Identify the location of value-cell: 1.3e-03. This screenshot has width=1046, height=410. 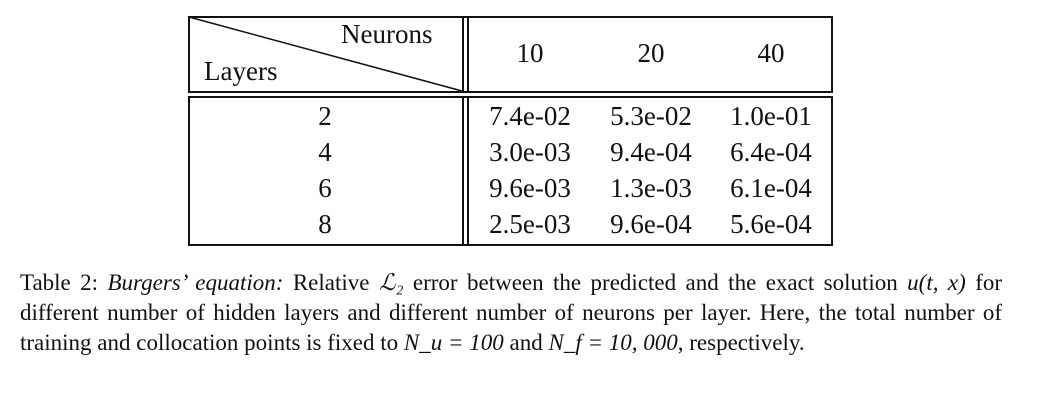
(651, 188).